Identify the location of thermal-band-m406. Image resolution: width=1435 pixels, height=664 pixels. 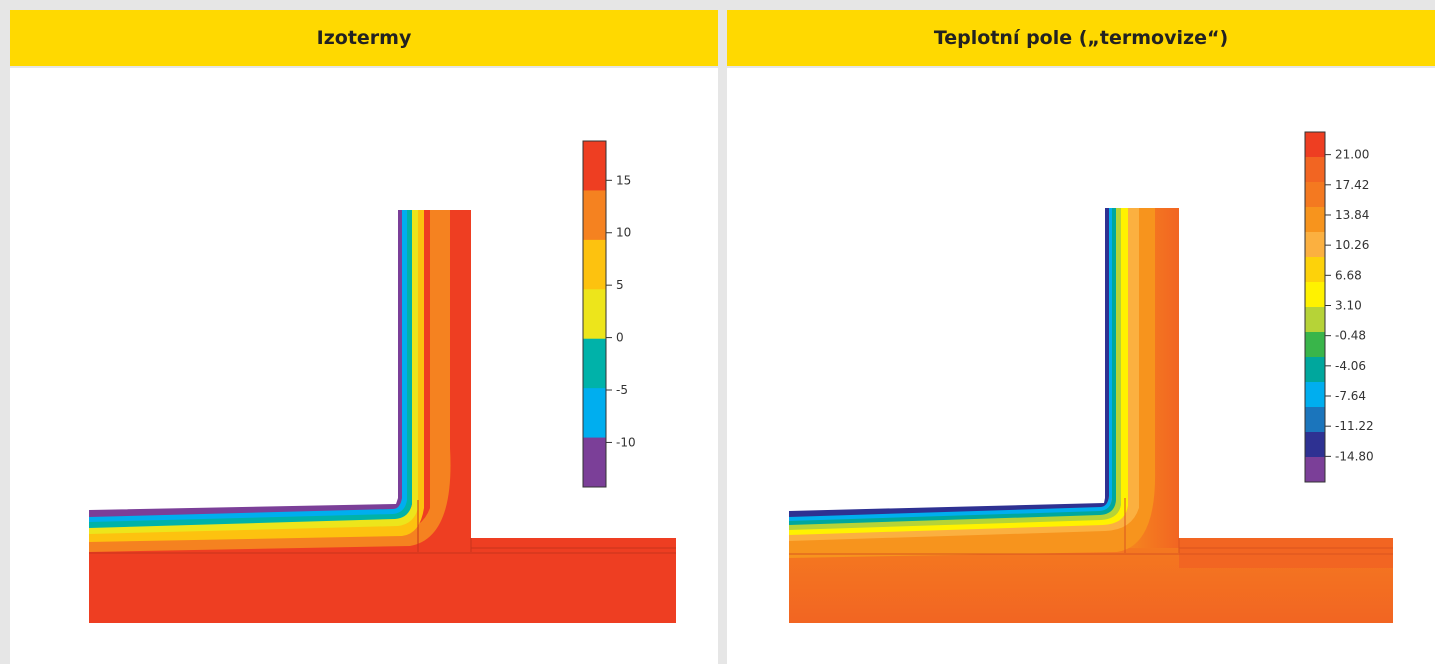
(952, 366).